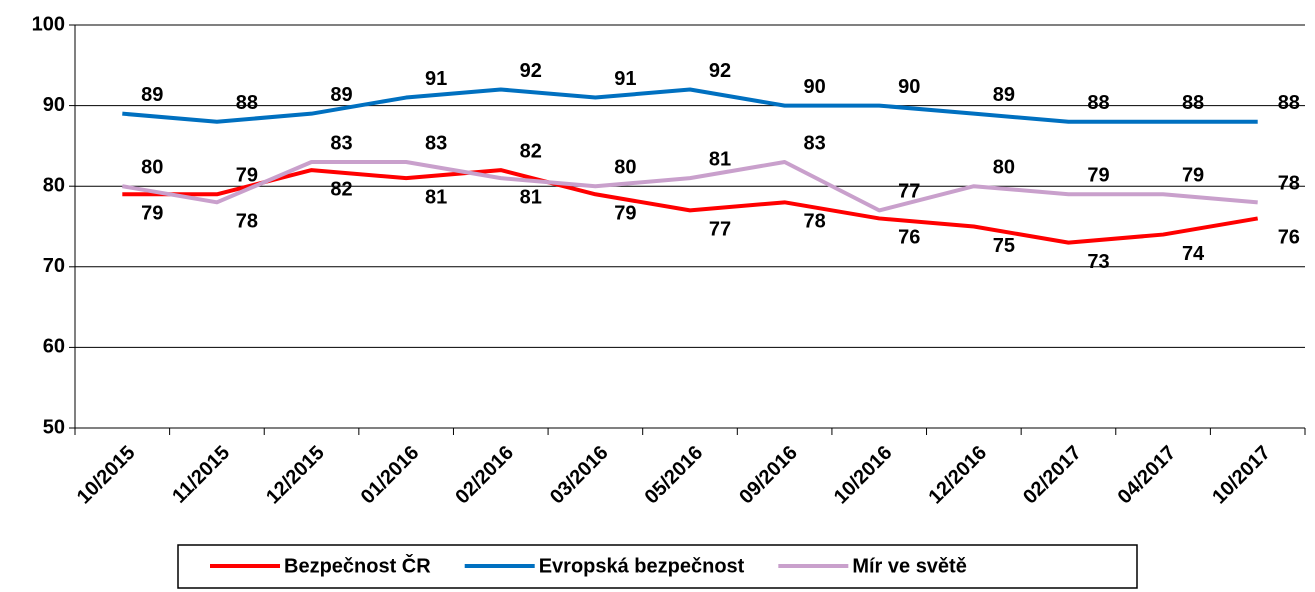 The width and height of the screenshot is (1315, 592). Describe the element at coordinates (106, 475) in the screenshot. I see `x-tick-label: 10/2015` at that location.